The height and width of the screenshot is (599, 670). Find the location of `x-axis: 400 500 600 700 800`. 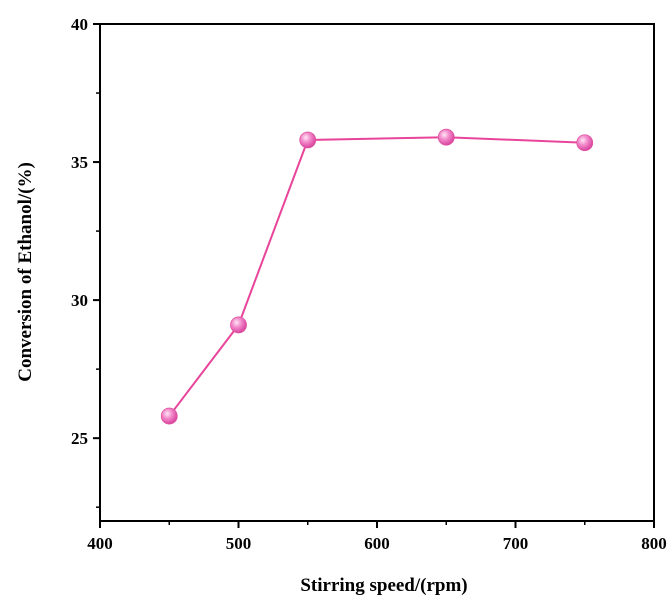

x-axis: 400 500 600 700 800 is located at coordinates (377, 537).